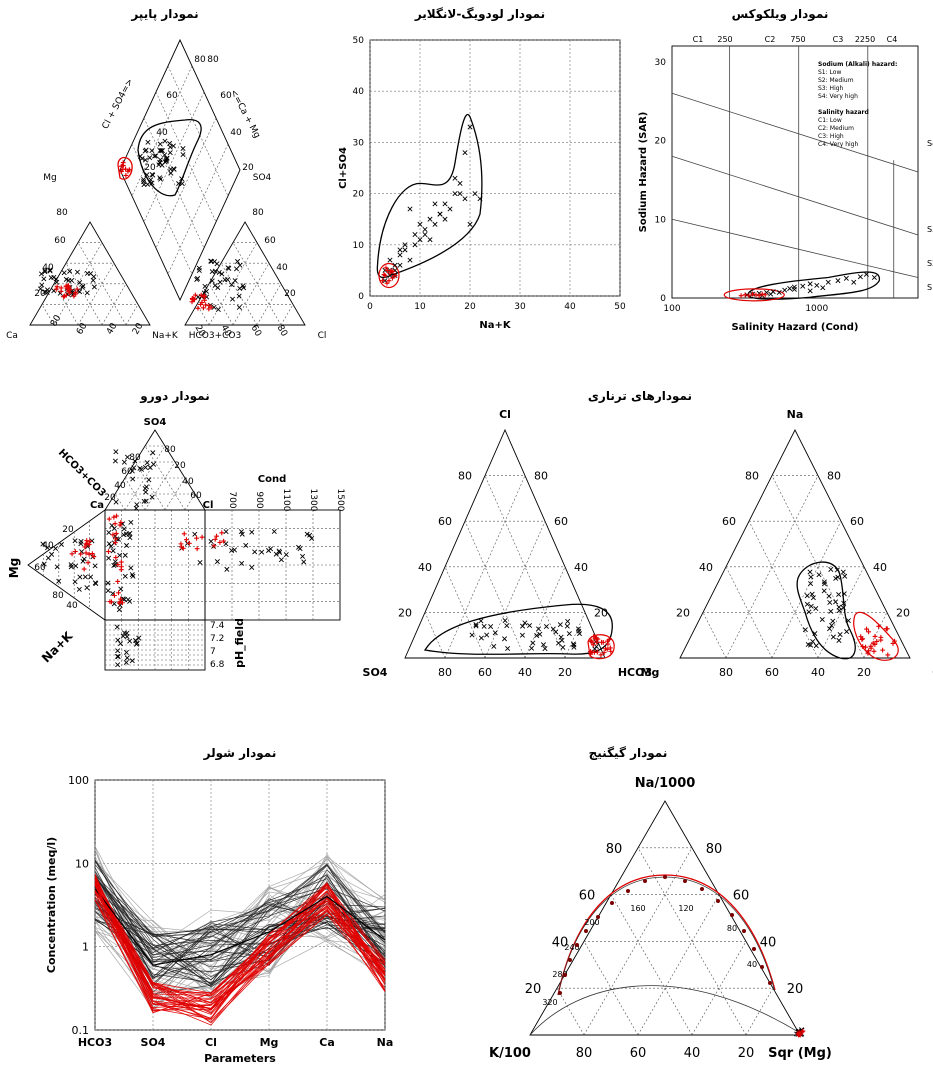  What do you see at coordinates (683, 612) in the screenshot?
I see `ternary-left-tick: 20` at bounding box center [683, 612].